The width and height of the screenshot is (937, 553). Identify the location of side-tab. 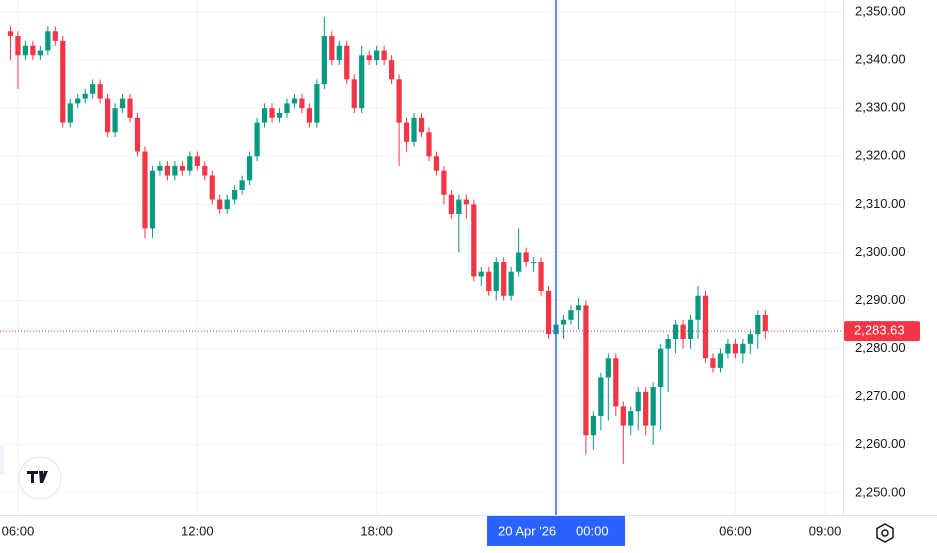
(2, 460).